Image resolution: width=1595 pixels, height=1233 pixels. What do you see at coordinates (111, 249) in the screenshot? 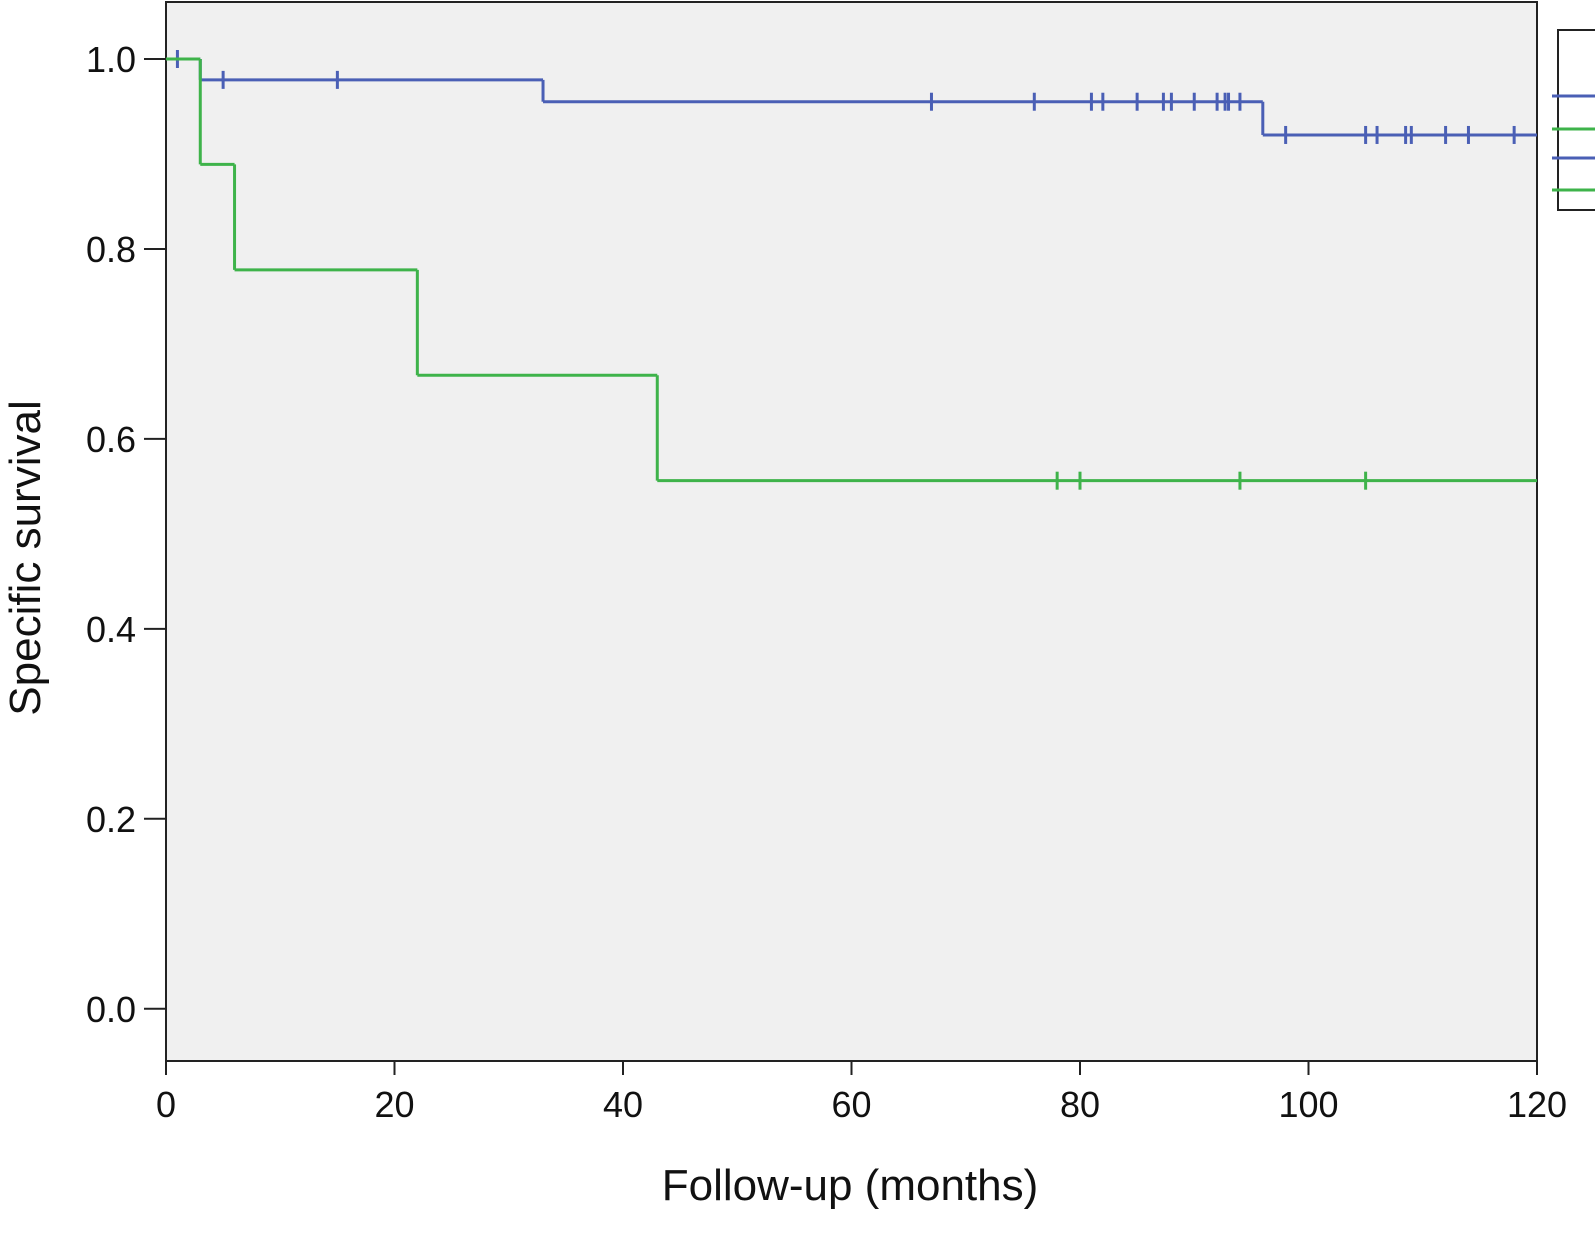
I see `y-tick-label: 0.8` at bounding box center [111, 249].